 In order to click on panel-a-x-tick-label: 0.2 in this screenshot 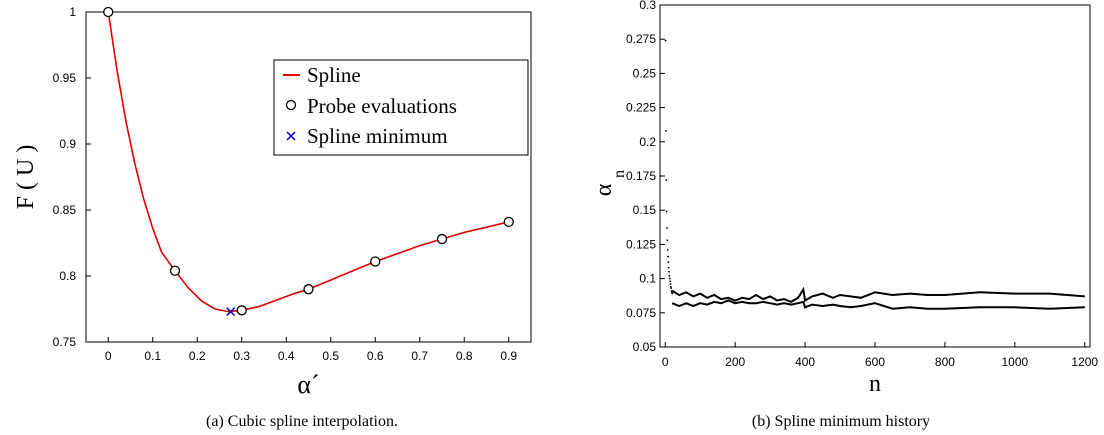, I will do `click(197, 356)`.